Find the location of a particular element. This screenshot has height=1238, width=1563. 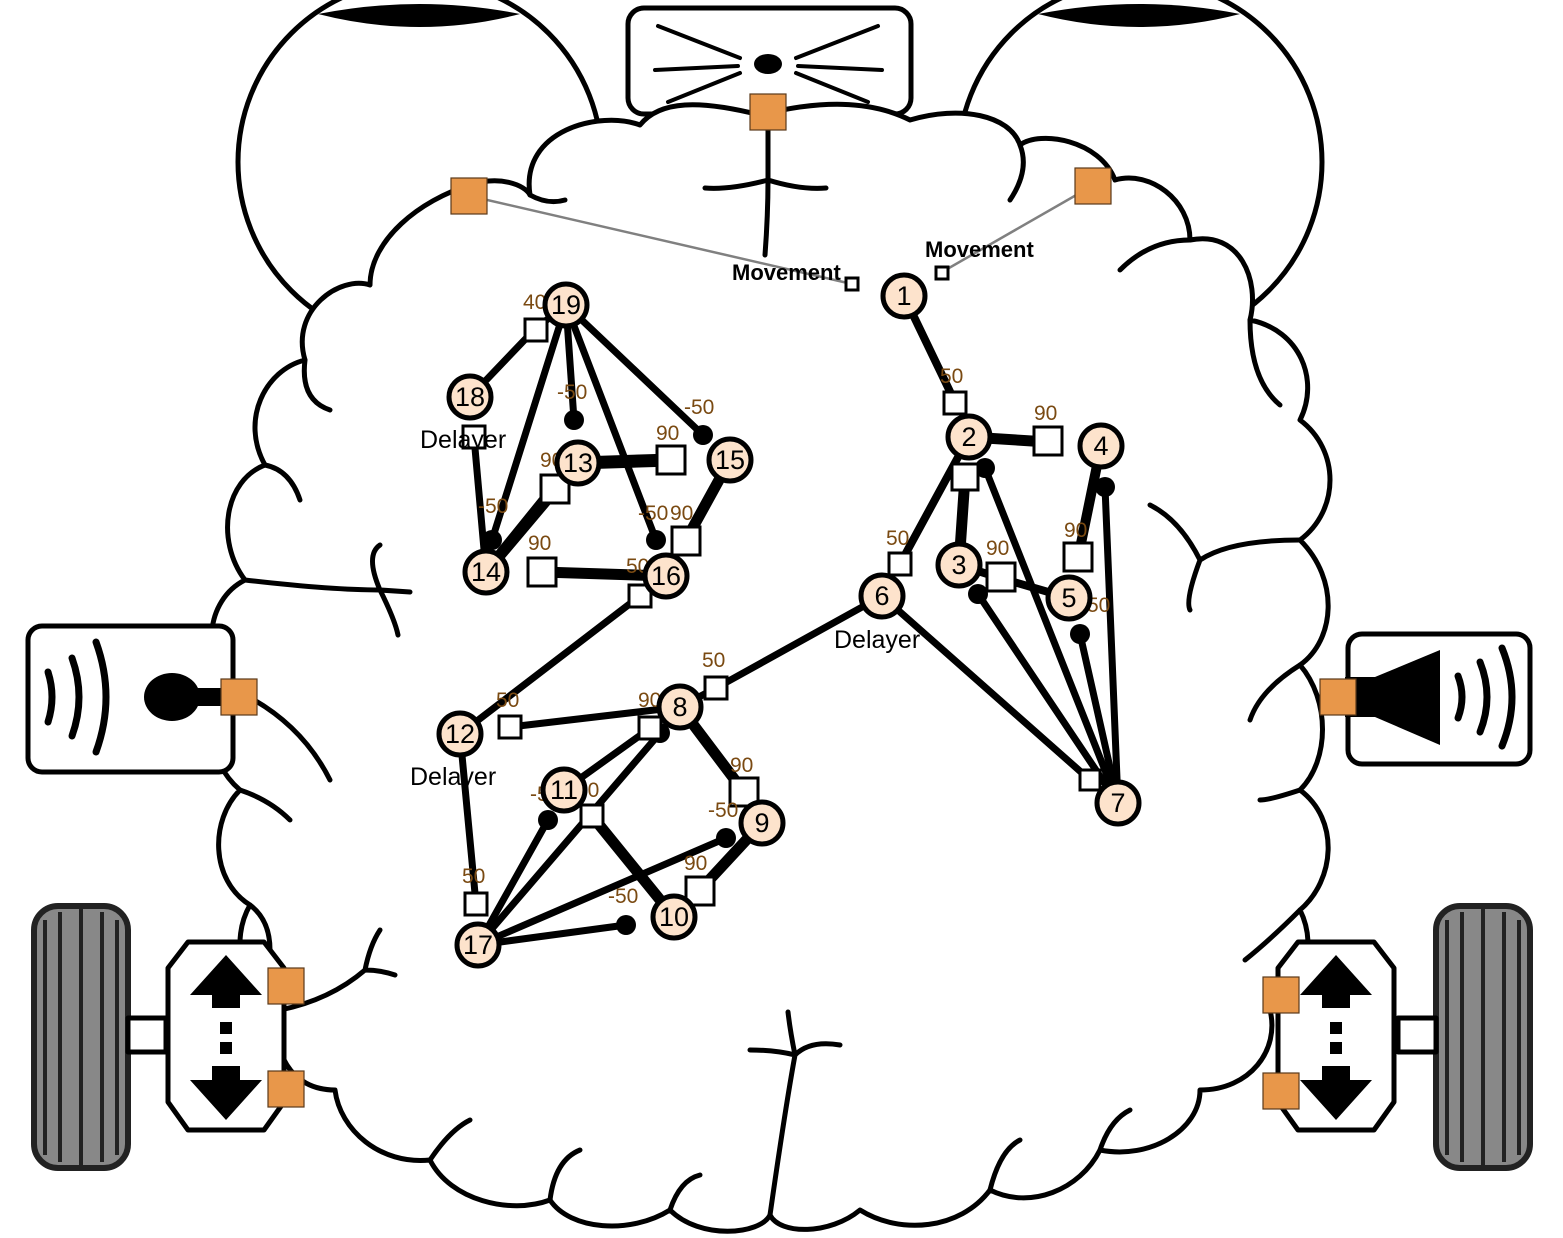

neuron-node: 7 is located at coordinates (1118, 803).